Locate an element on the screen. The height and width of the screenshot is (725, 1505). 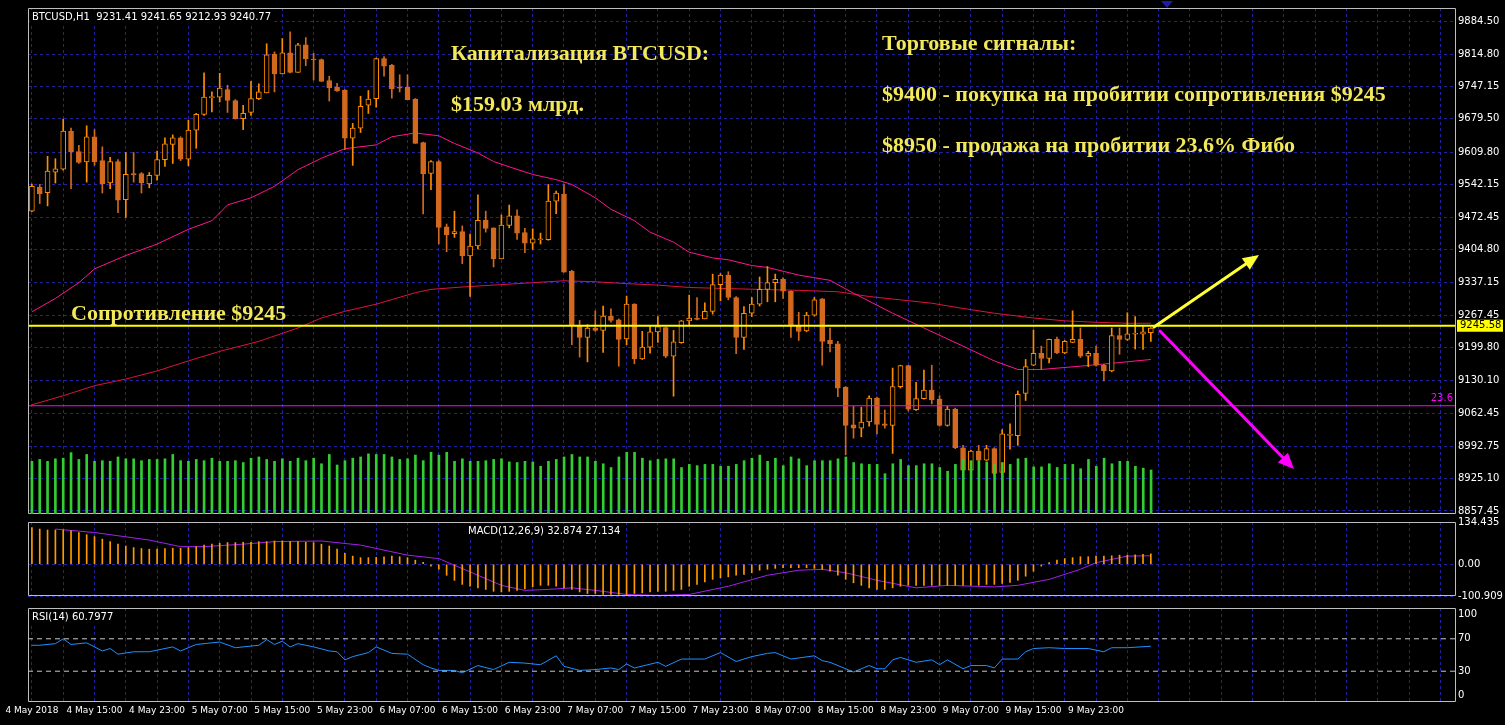
y-tick-label: 0 is located at coordinates (1461, 695).